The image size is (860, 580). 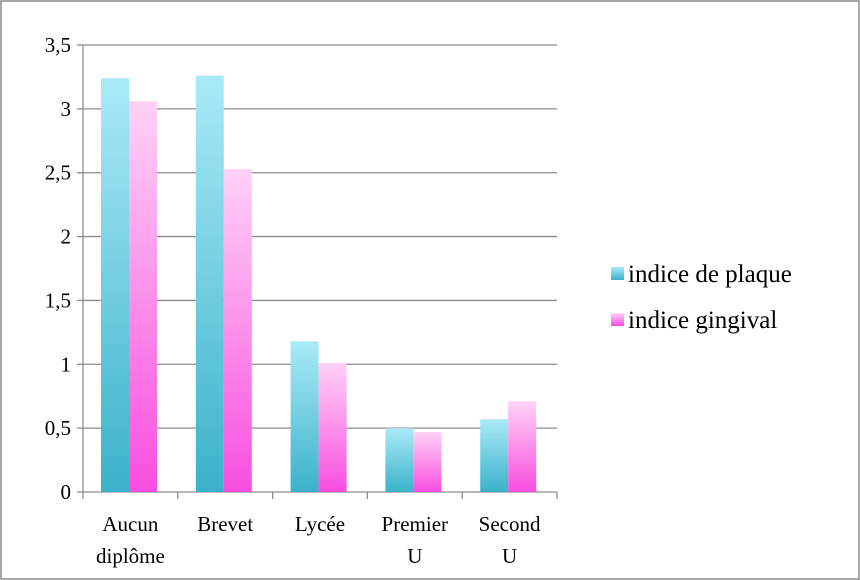 What do you see at coordinates (320, 524) in the screenshot?
I see `x-category-label: Lycée` at bounding box center [320, 524].